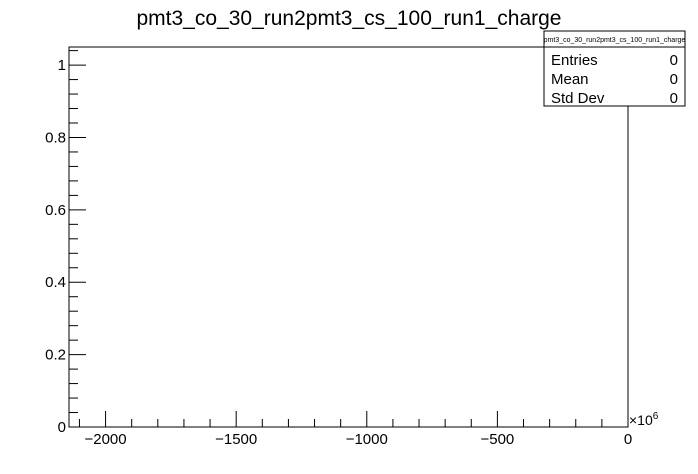 This screenshot has width=698, height=474. What do you see at coordinates (105, 439) in the screenshot?
I see `x-tick-label: −2000` at bounding box center [105, 439].